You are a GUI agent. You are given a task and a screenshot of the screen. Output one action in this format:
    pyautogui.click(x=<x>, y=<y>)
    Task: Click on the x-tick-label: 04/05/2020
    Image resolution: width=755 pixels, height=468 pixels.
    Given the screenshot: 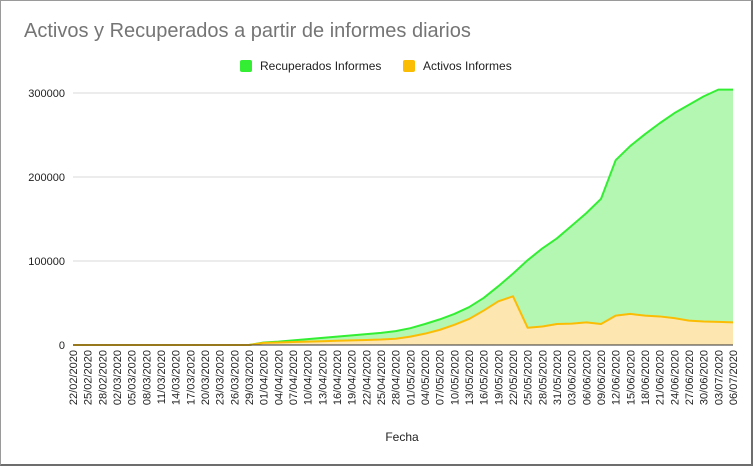 What is the action you would take?
    pyautogui.click(x=426, y=377)
    